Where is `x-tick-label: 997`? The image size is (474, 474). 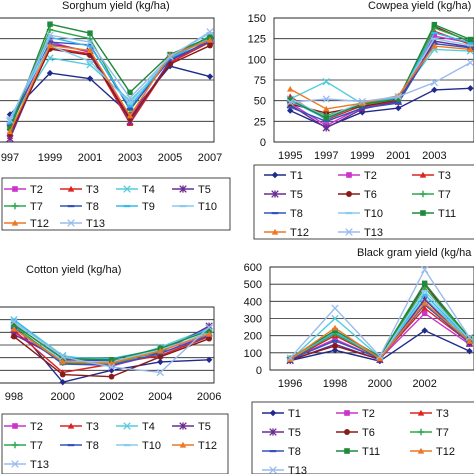
x-tick-label: 997 is located at coordinates (10, 158).